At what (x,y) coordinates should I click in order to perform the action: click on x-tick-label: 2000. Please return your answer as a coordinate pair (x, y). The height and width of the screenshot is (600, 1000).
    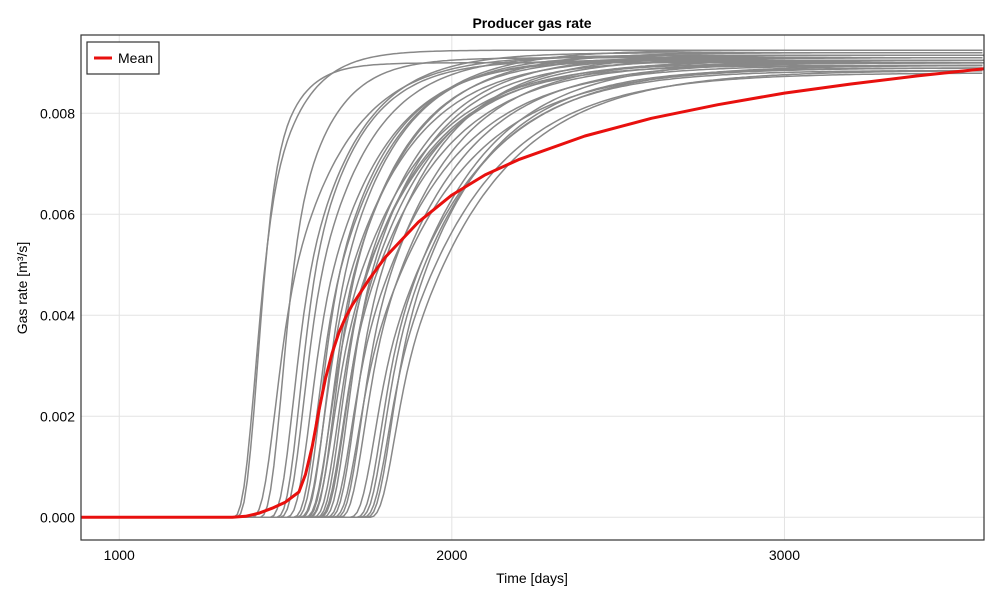
    Looking at the image, I should click on (451, 555).